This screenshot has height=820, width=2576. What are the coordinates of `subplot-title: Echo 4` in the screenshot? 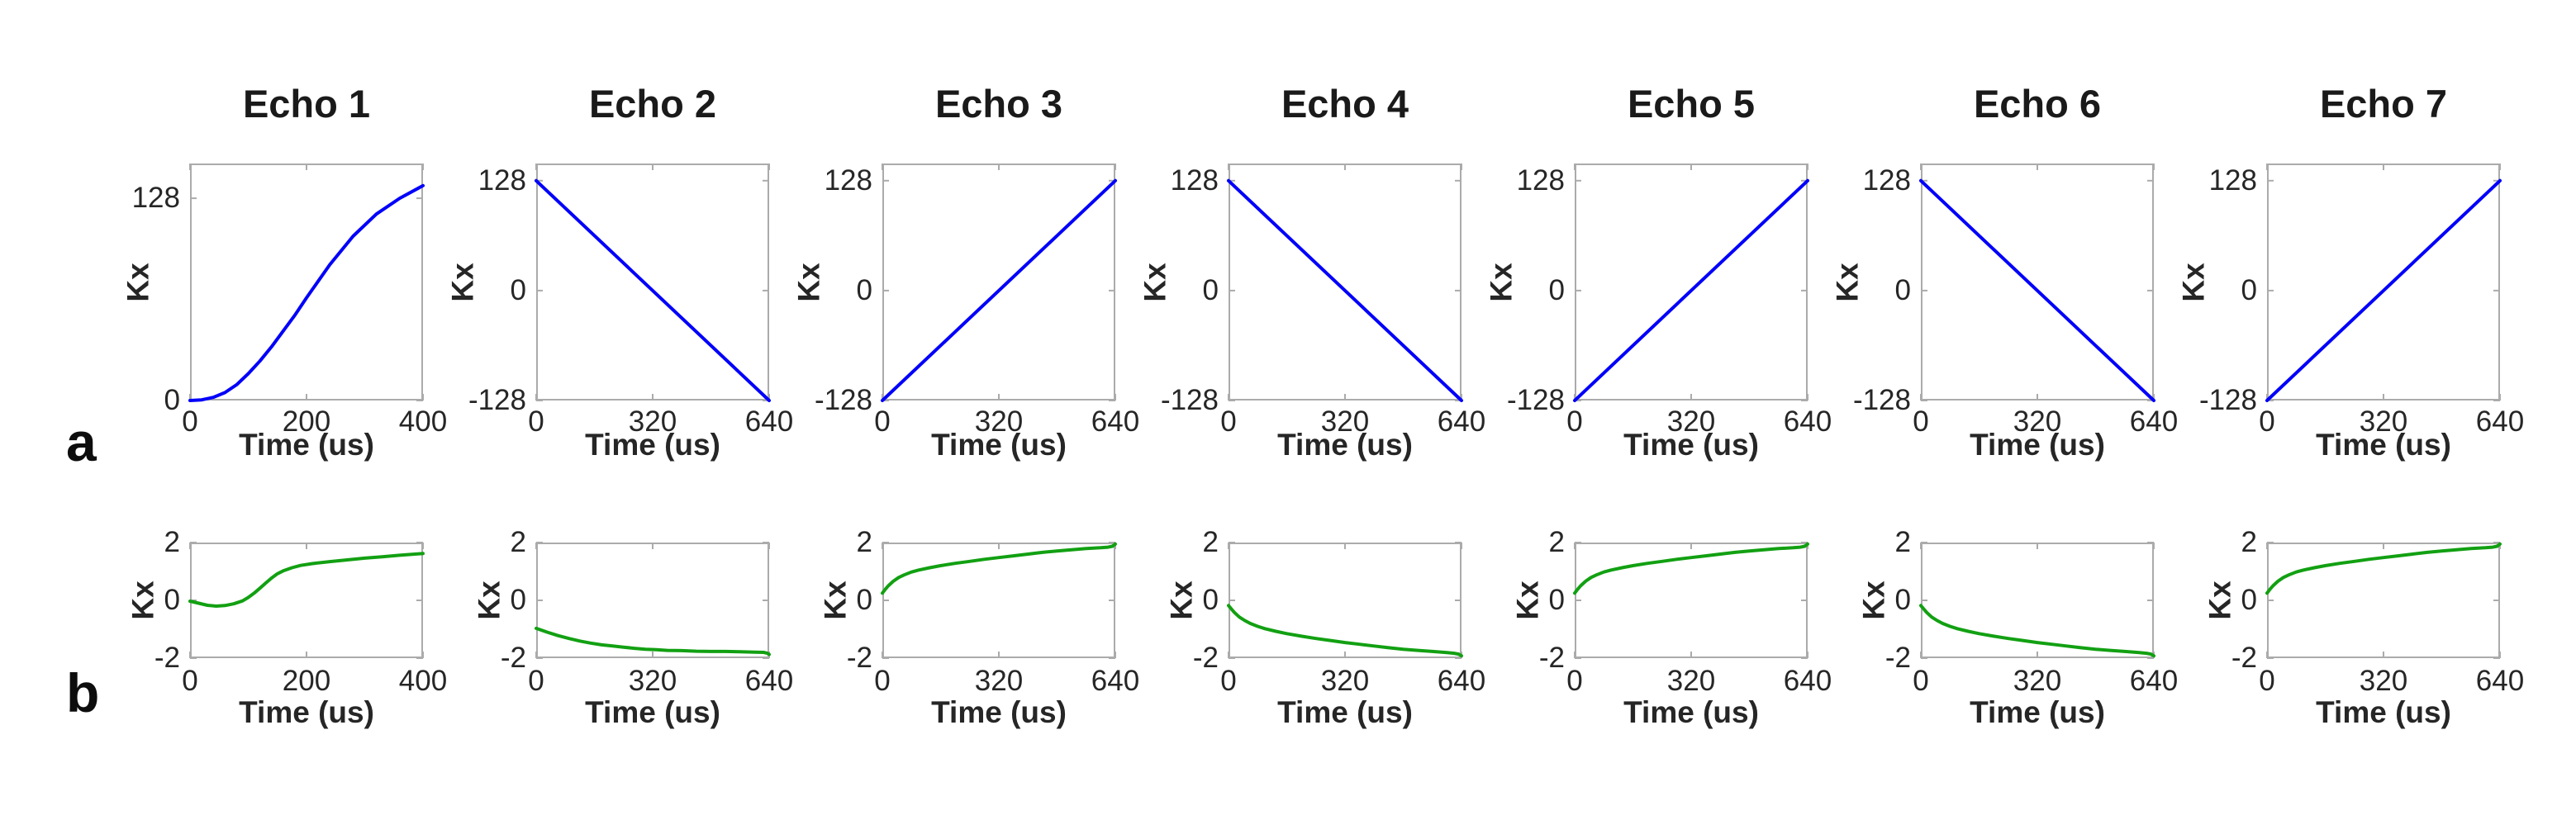 It's located at (1345, 104).